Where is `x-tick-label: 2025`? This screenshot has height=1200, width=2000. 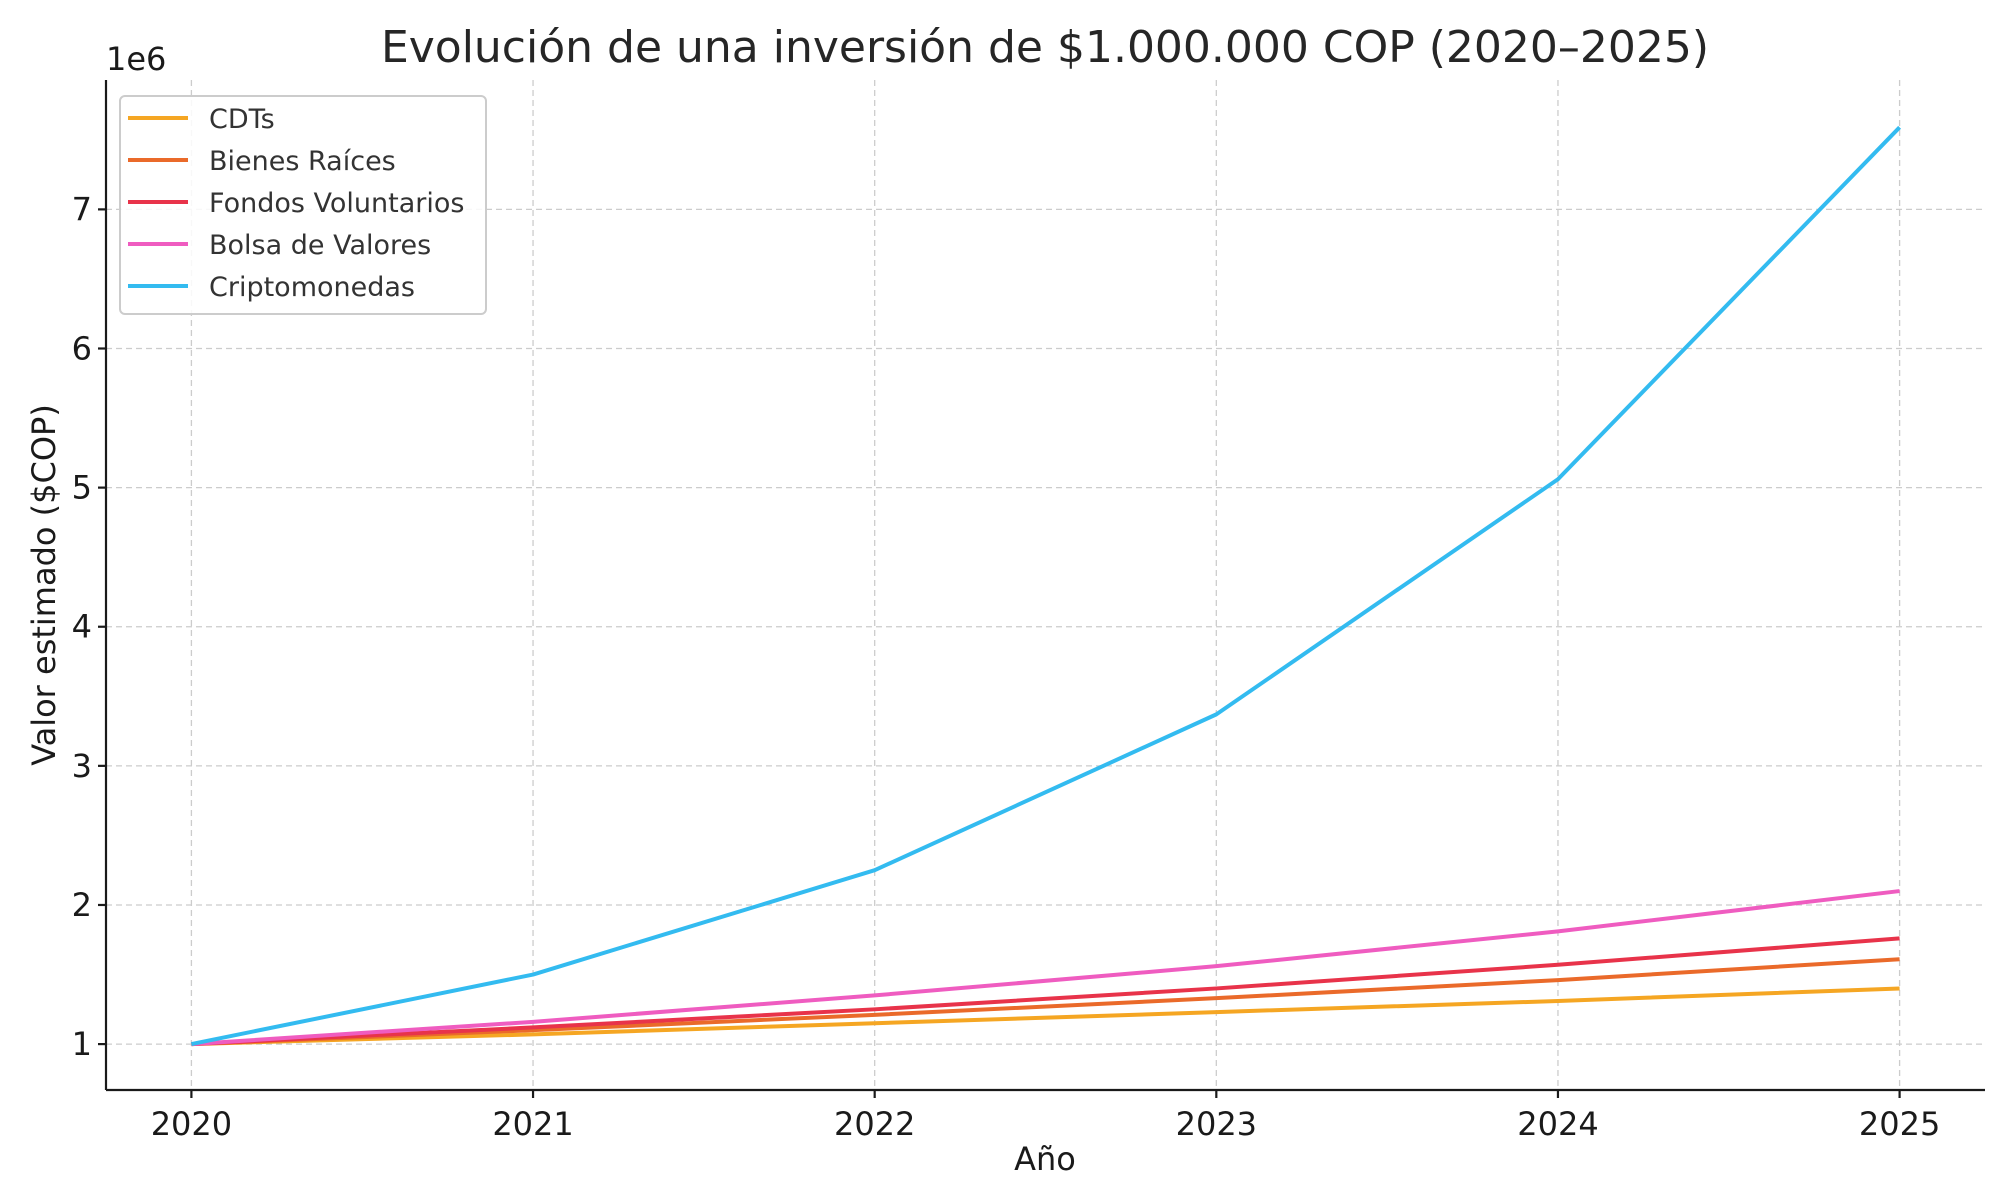 x-tick-label: 2025 is located at coordinates (1899, 1124).